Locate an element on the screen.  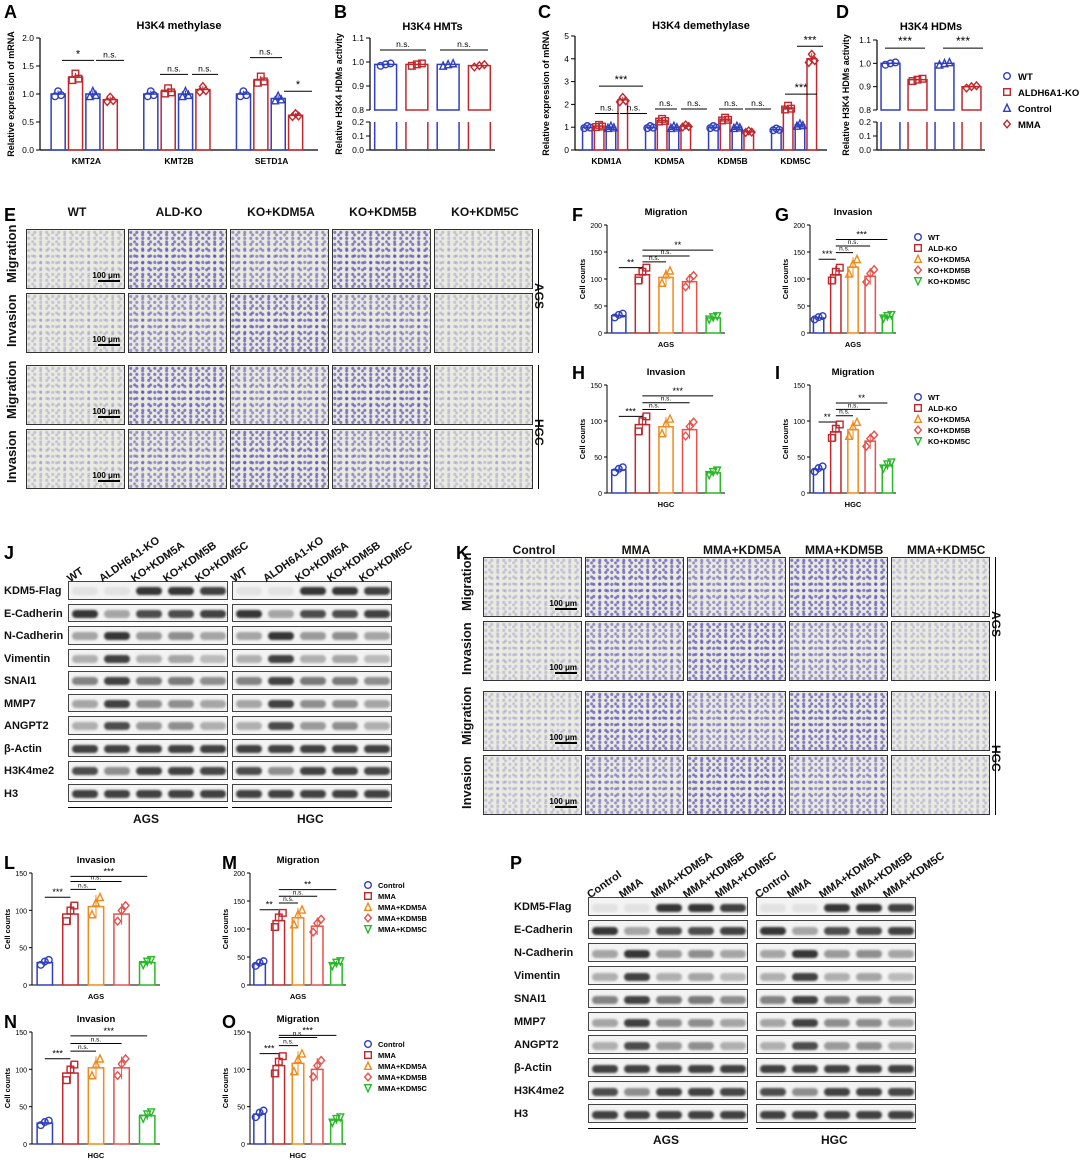
panel-letter-o: O is located at coordinates (229, 1022).